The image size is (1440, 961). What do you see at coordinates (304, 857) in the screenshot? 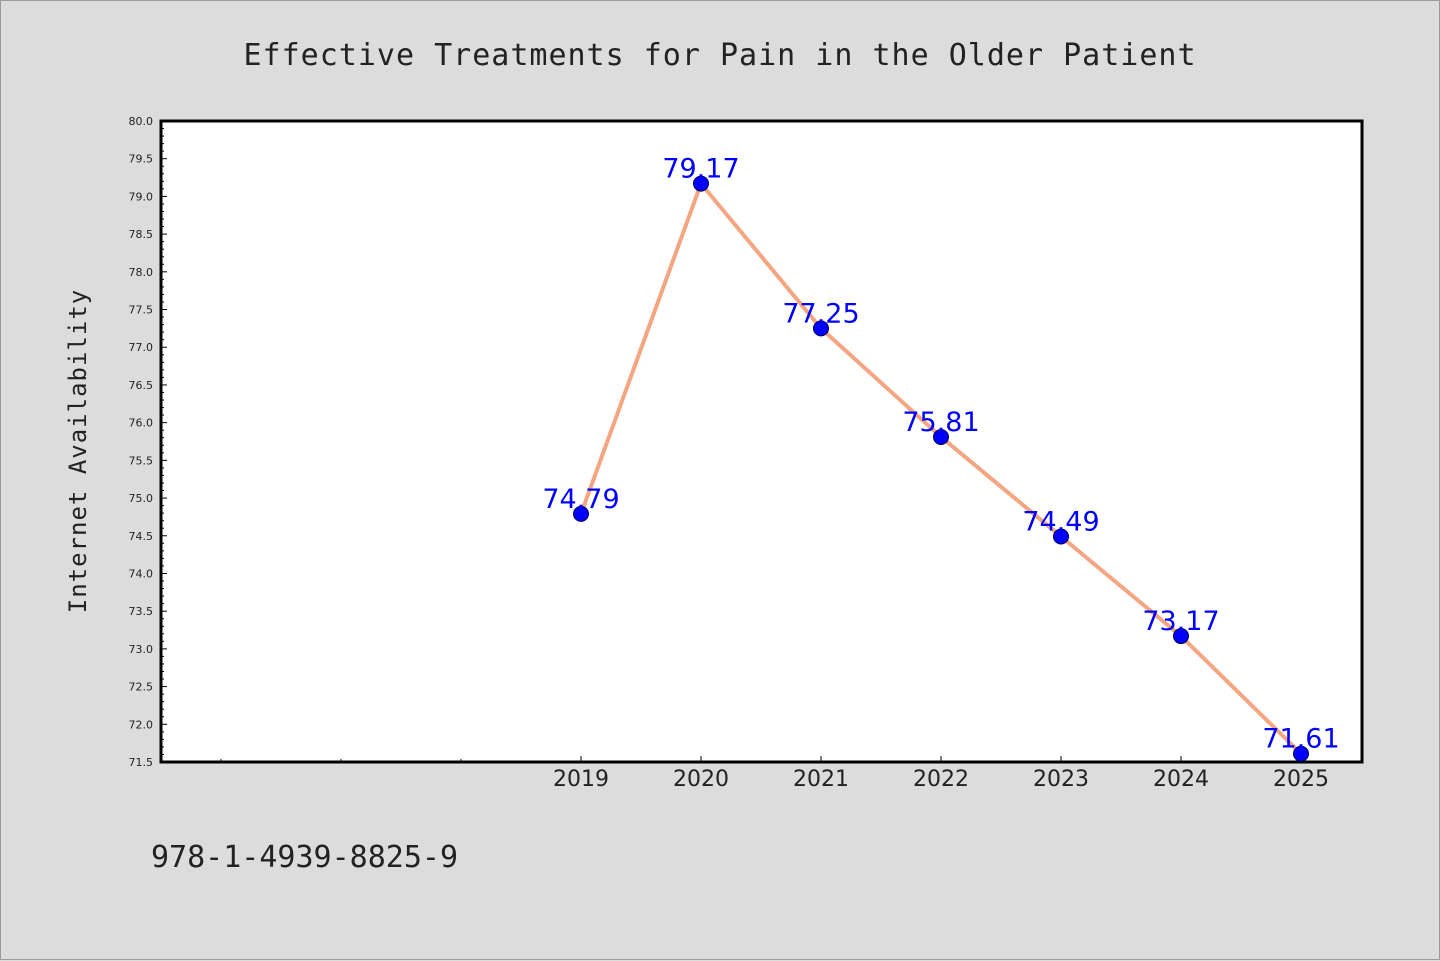
I see `footer-code: 978-1-4939-8825-9` at bounding box center [304, 857].